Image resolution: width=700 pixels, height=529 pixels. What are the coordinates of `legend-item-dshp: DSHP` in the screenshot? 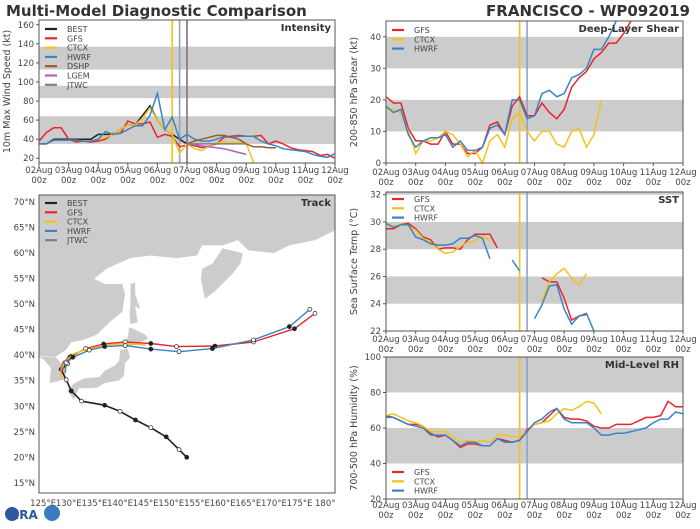 It's located at (67, 66).